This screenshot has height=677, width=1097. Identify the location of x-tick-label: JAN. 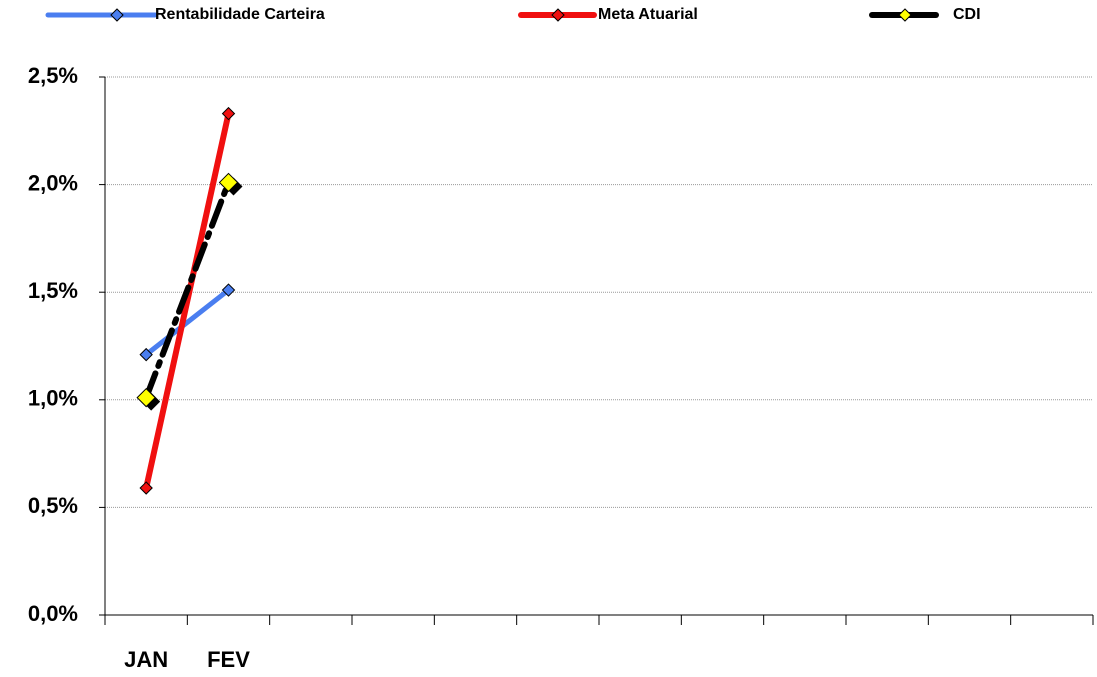
(146, 659).